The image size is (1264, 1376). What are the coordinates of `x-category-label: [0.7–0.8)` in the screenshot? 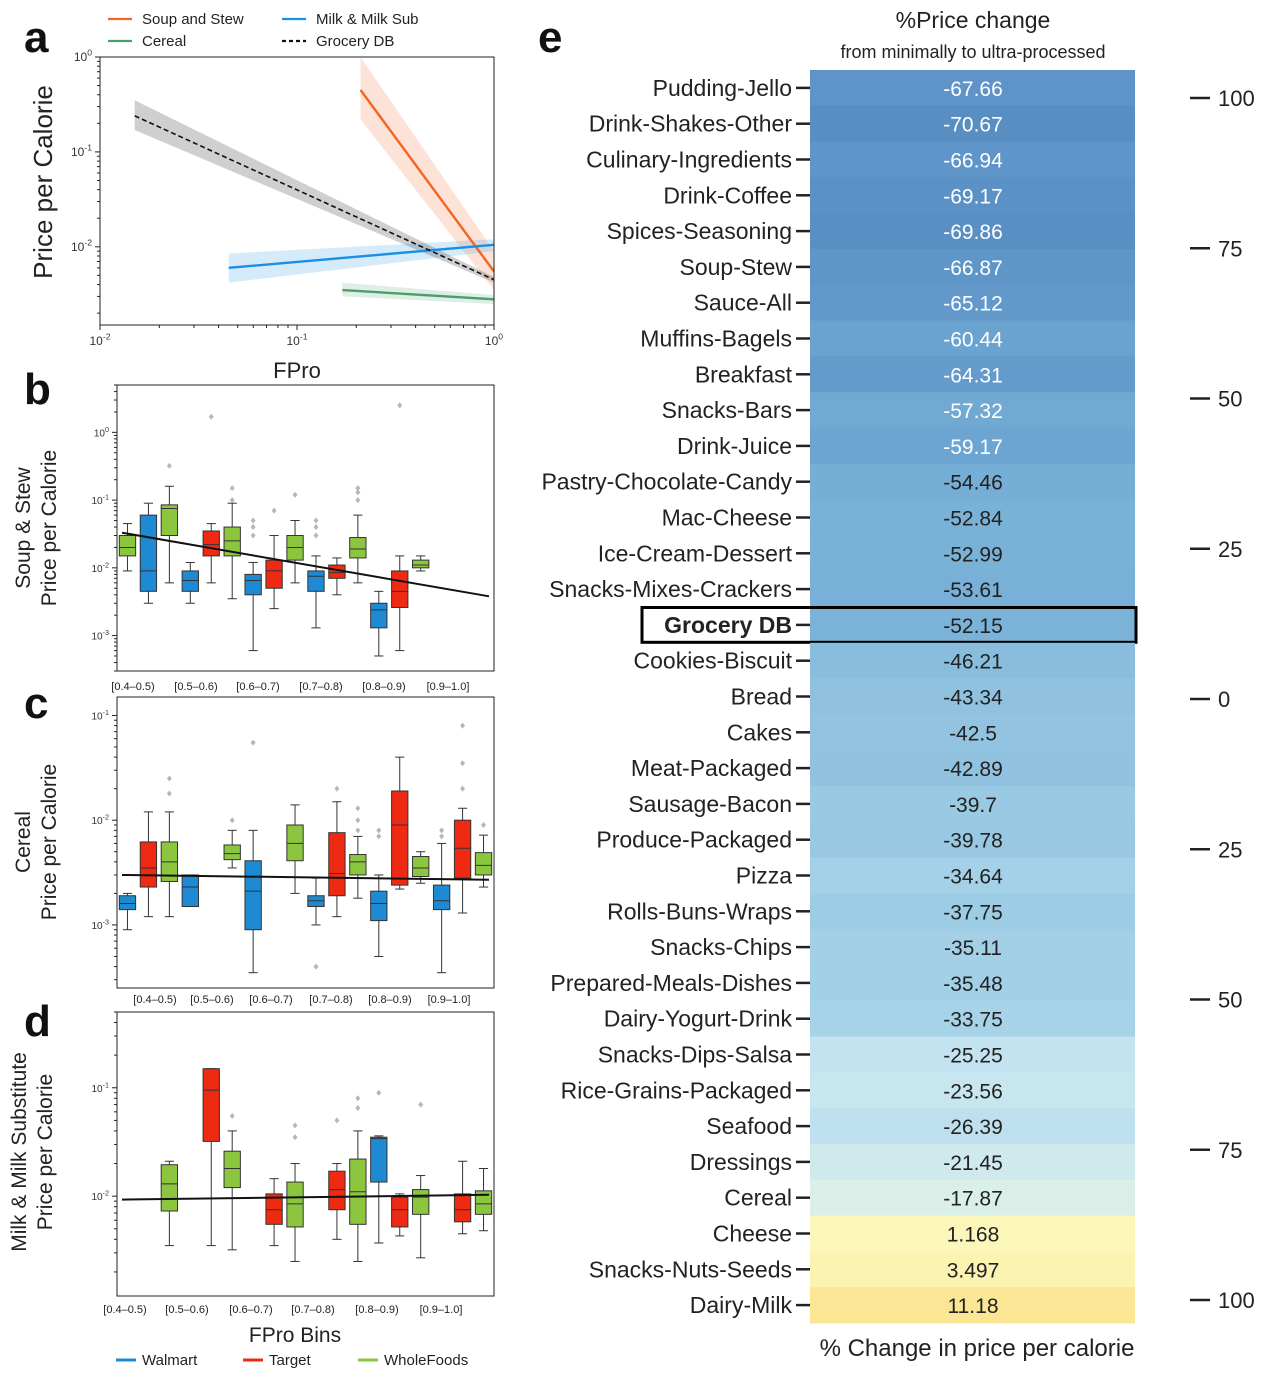 It's located at (330, 1000).